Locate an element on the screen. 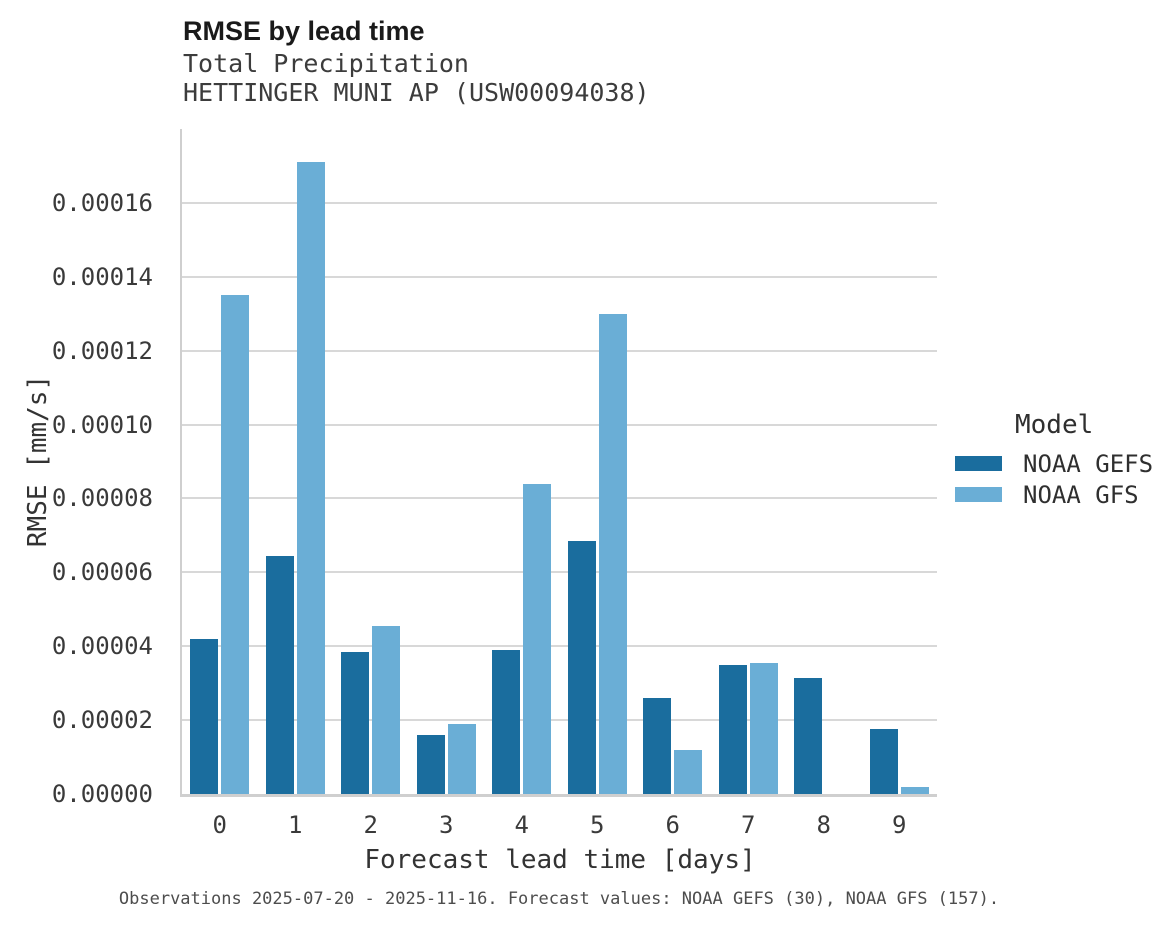  chart-title: RMSE by lead time is located at coordinates (304, 31).